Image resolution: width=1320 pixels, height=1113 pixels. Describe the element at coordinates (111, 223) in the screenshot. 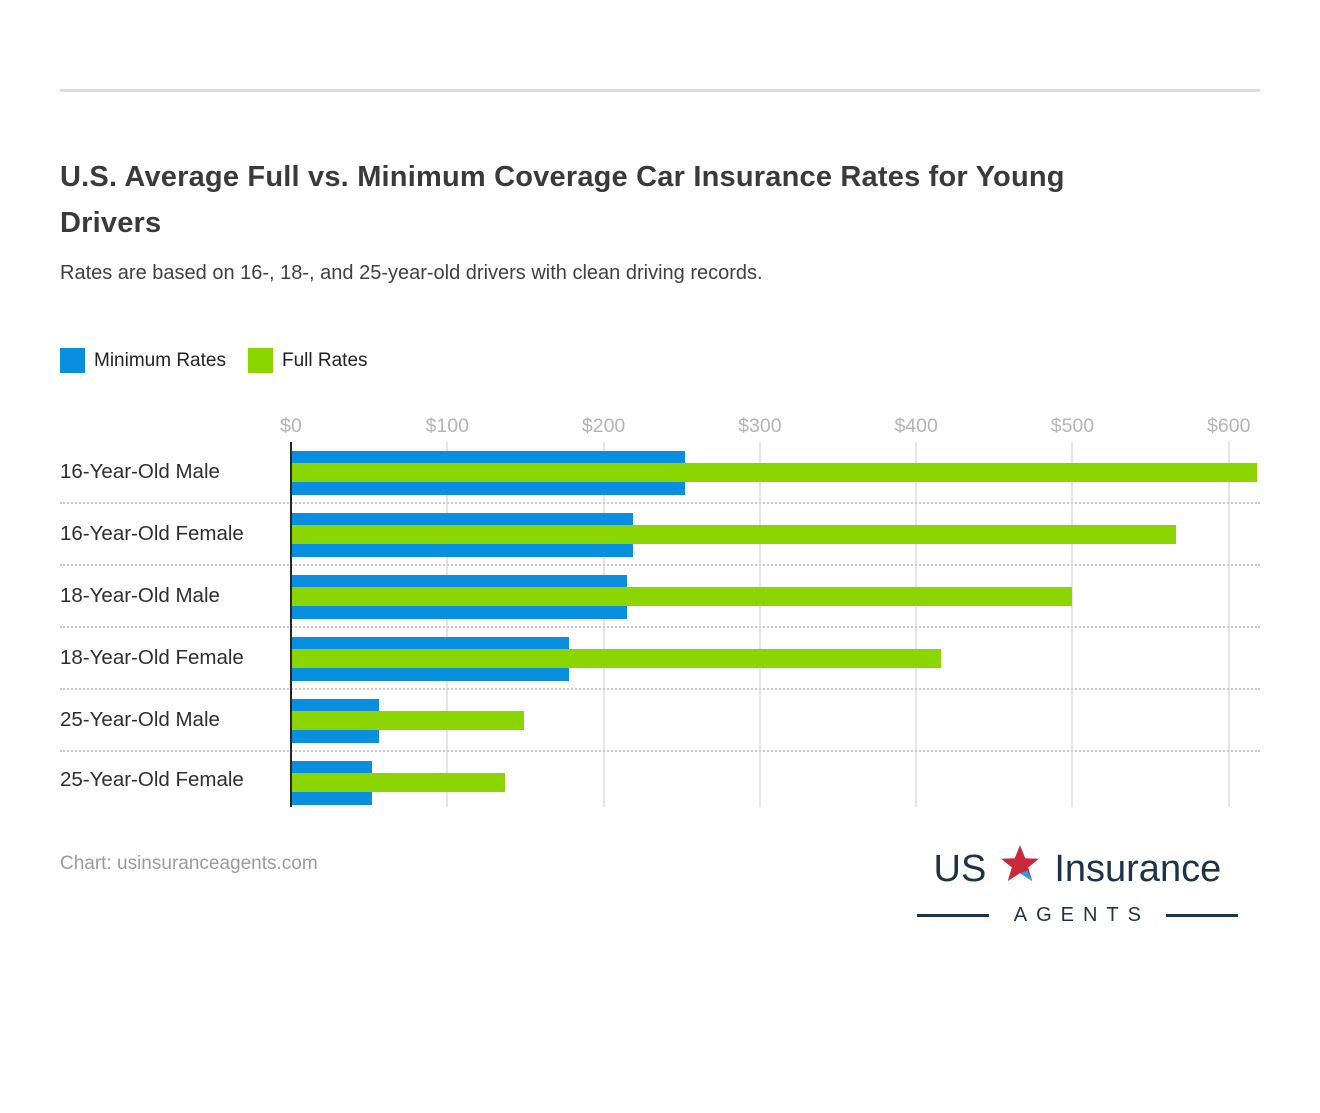

I see `chart-title-line2: Drivers` at that location.